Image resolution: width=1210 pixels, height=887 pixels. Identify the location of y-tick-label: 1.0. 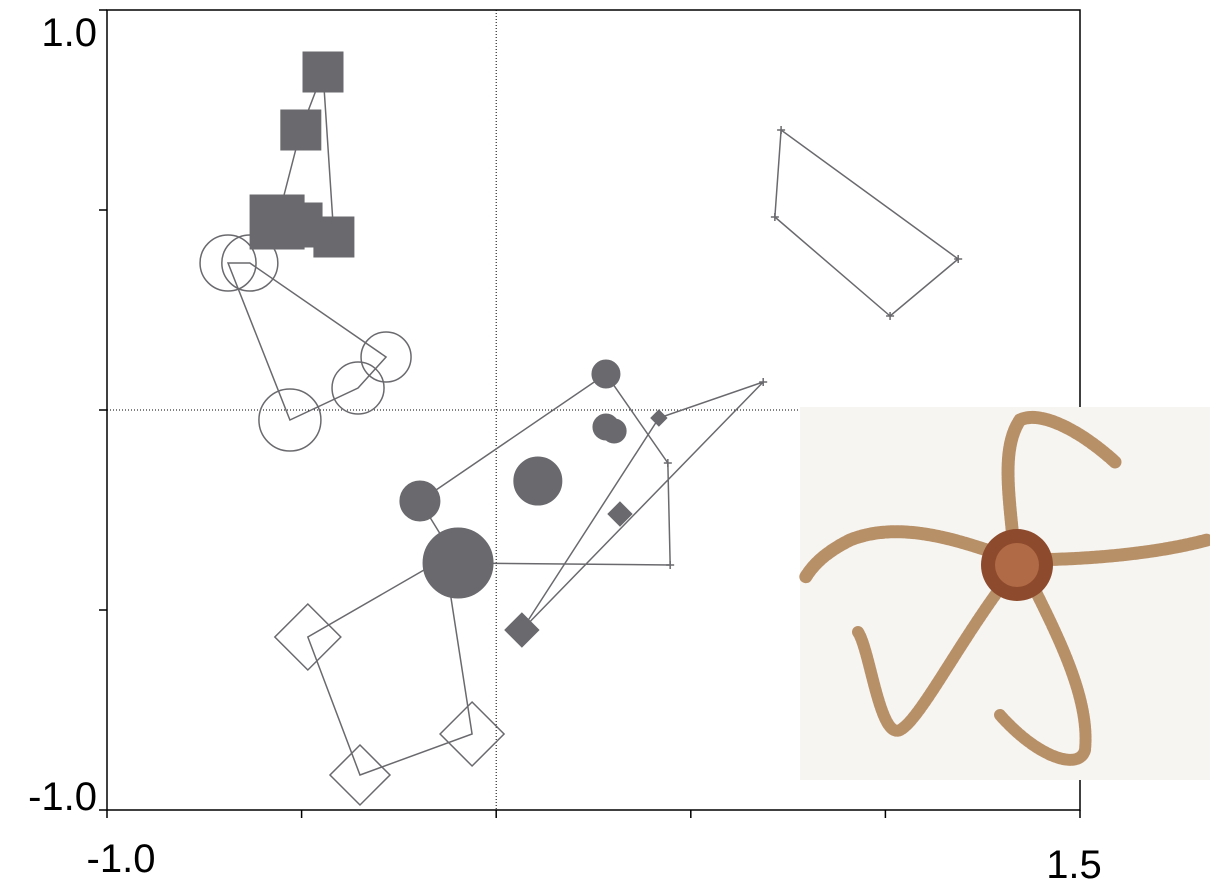
(69, 33).